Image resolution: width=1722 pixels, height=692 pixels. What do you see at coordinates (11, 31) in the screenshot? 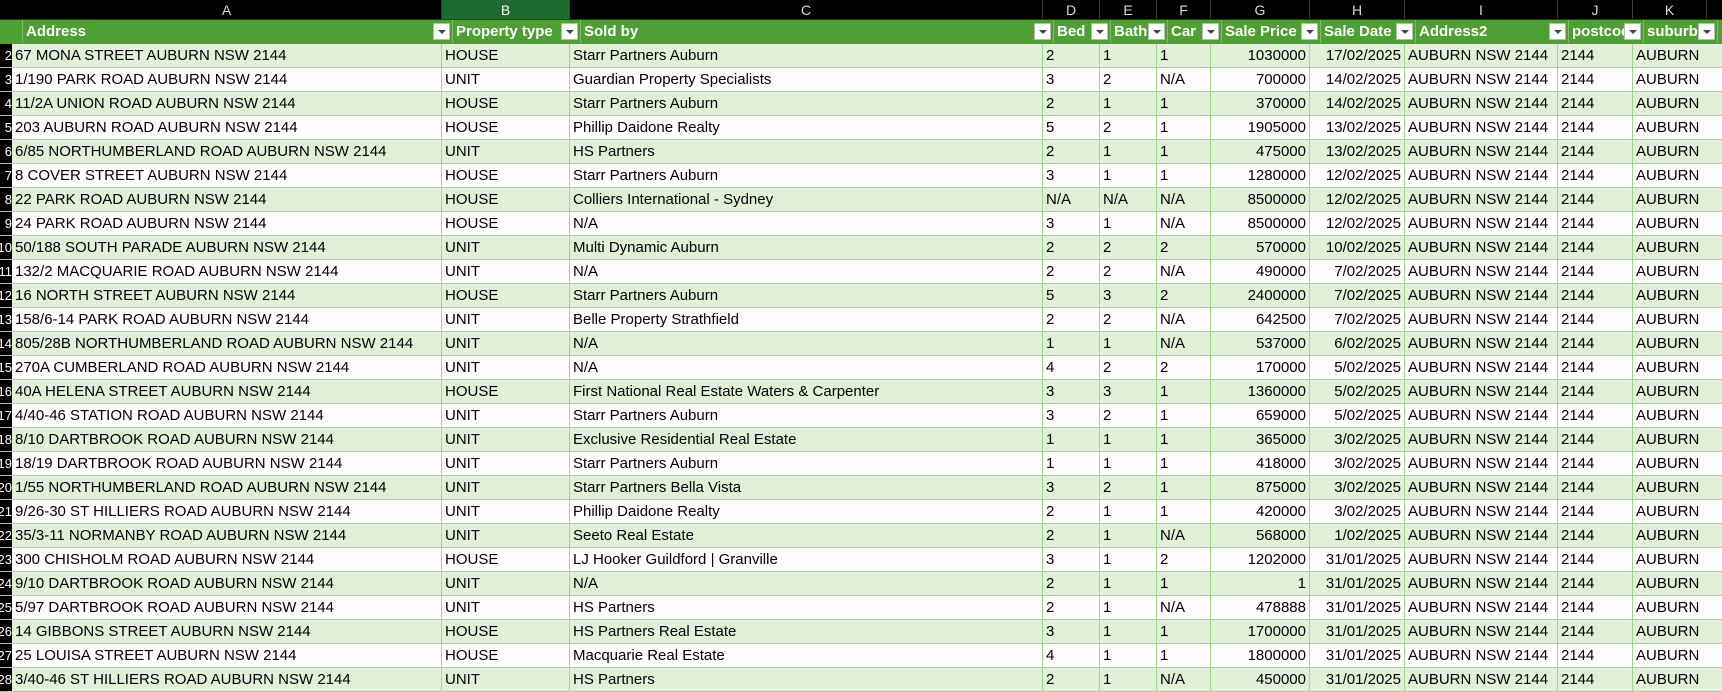
I see `row-number` at bounding box center [11, 31].